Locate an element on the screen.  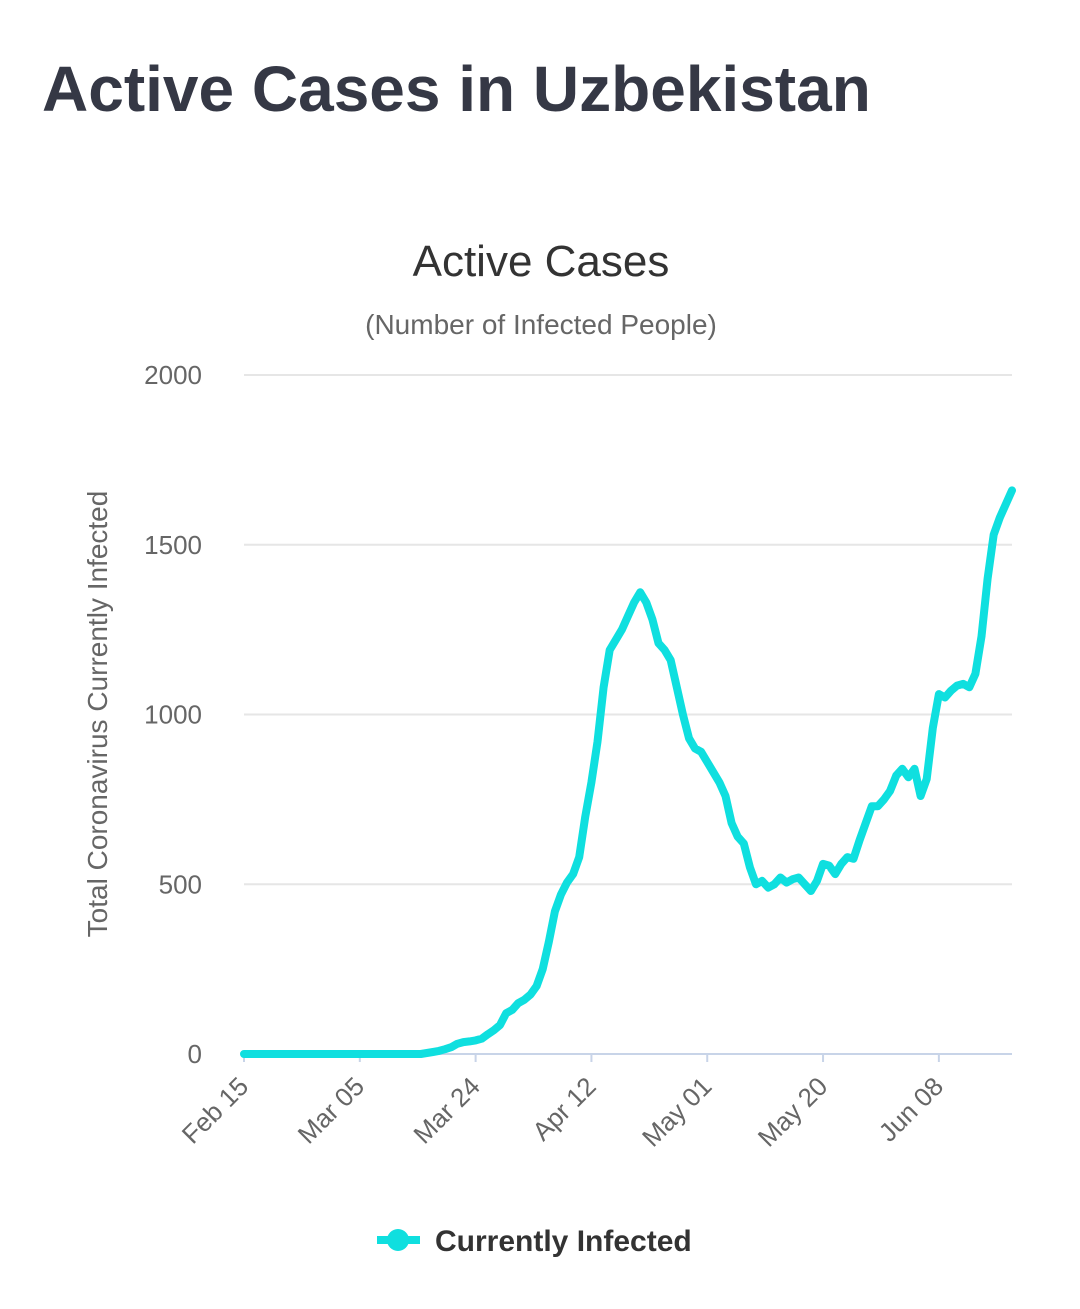
chart-subtitle: (Number of Infected People) is located at coordinates (541, 324).